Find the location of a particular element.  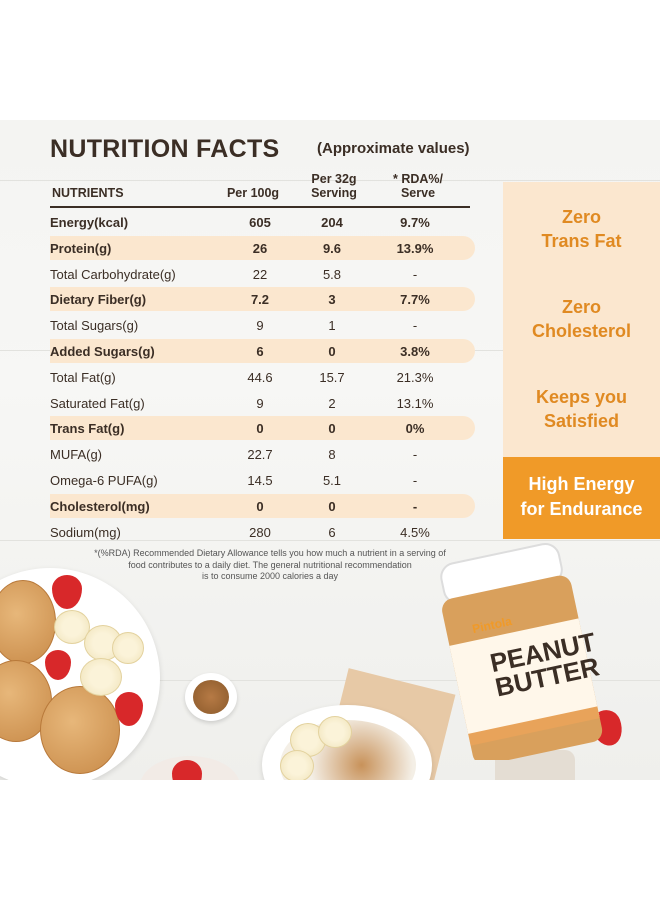

pancake-image is located at coordinates (80, 730).